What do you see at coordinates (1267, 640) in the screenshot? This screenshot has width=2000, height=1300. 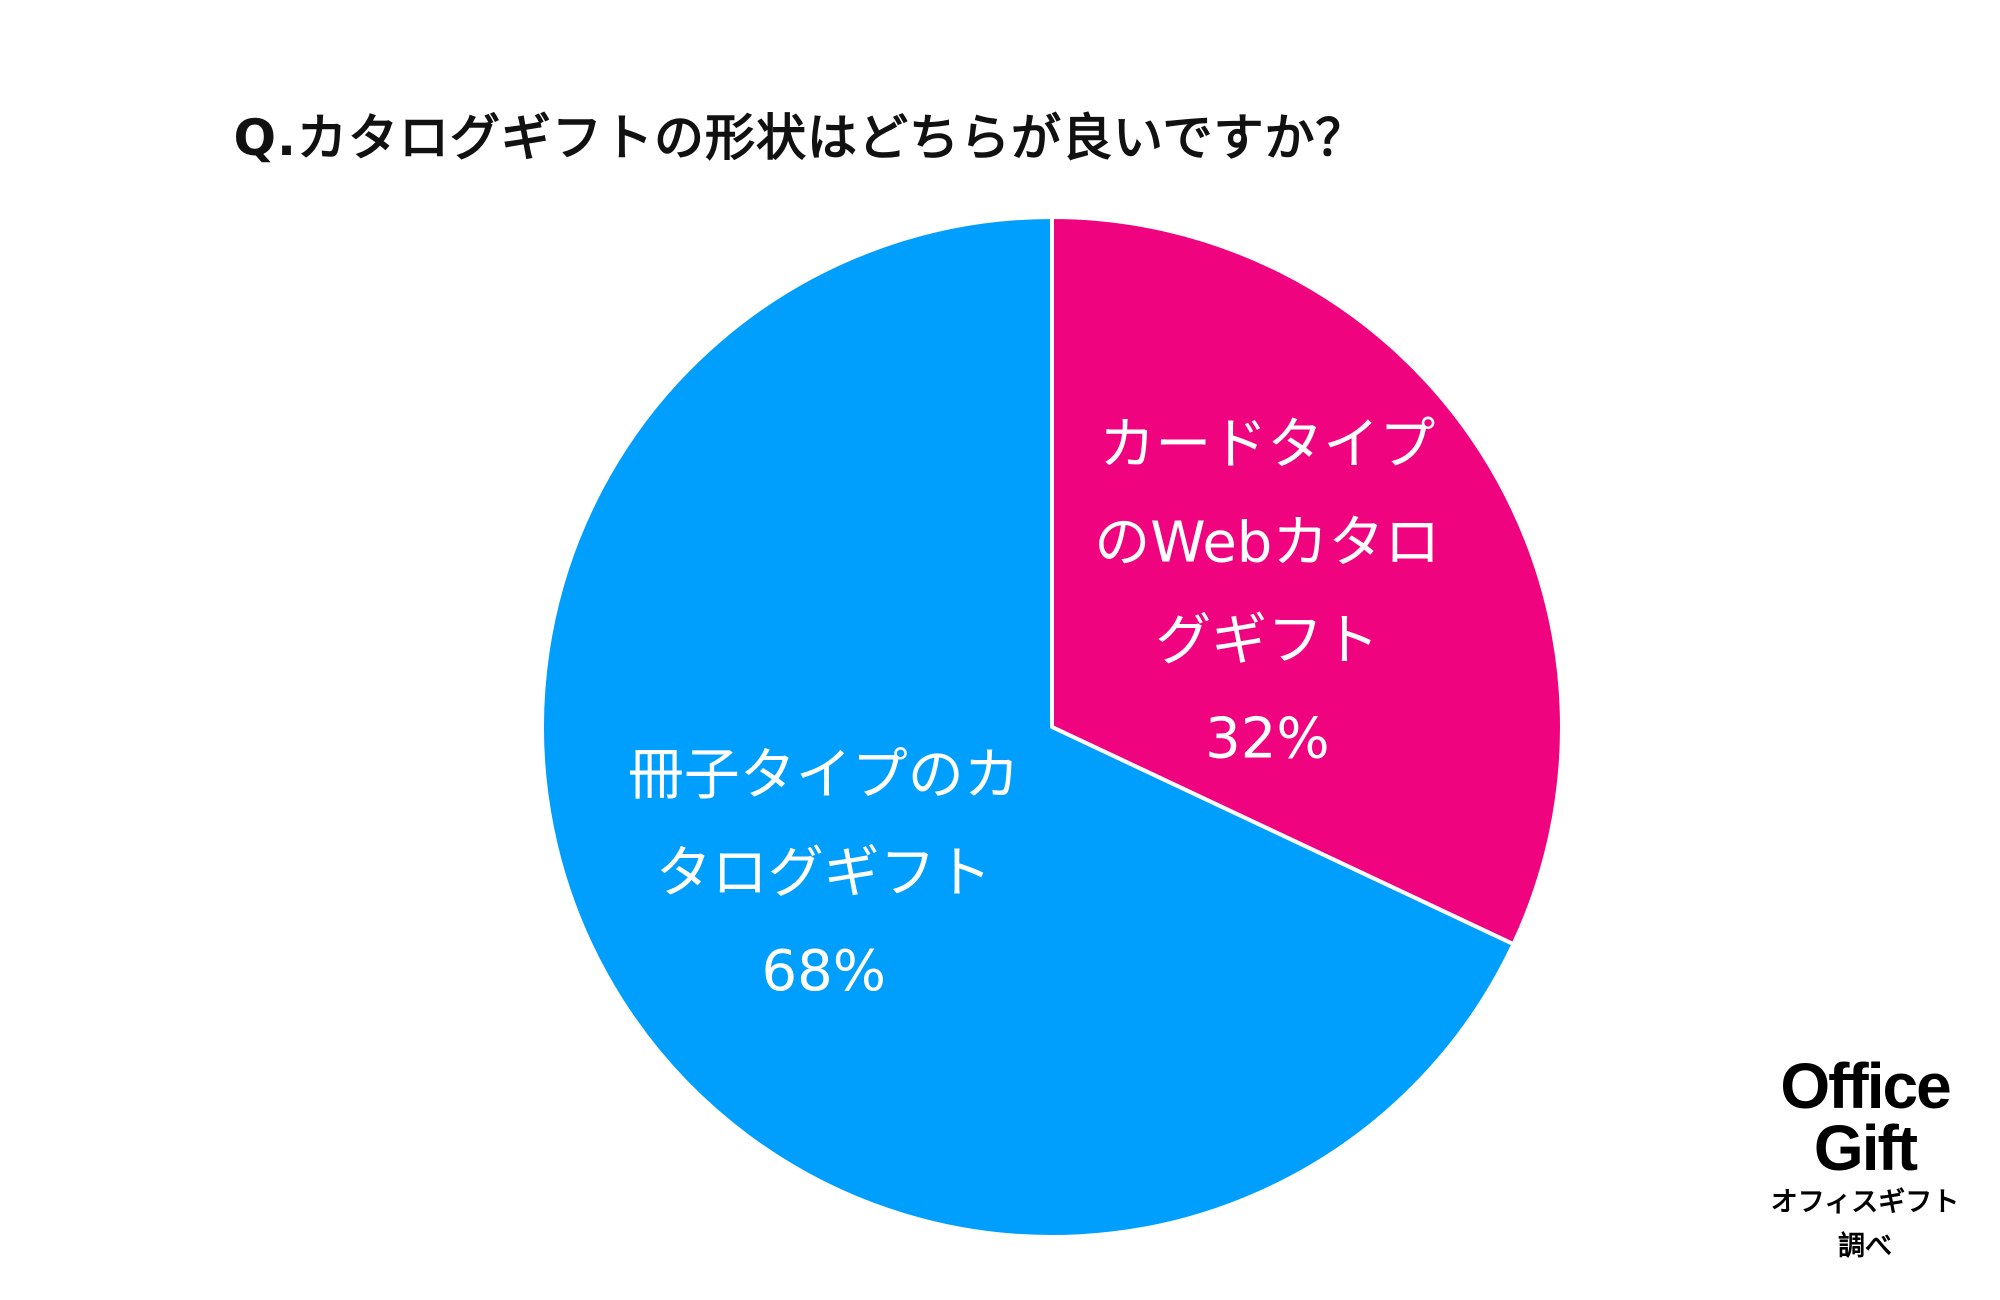 I see `slice-label-0-line-2: グギフト` at bounding box center [1267, 640].